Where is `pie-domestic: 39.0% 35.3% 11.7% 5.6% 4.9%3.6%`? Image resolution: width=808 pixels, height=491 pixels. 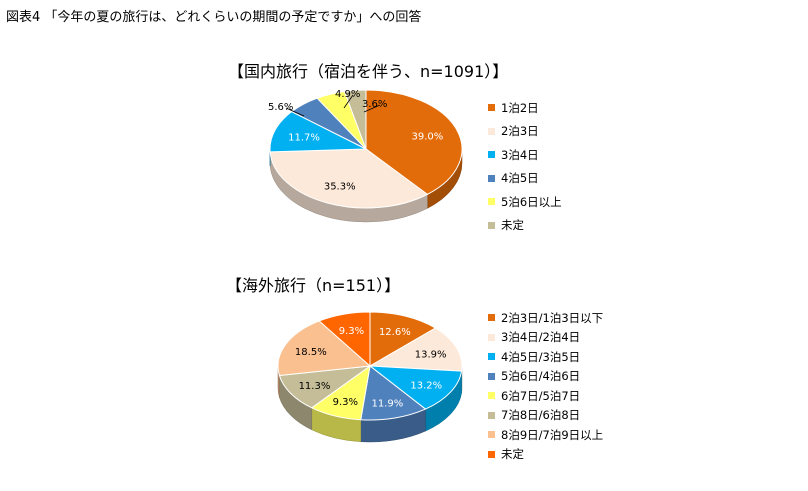 pie-domestic: 39.0% 35.3% 11.7% 5.6% 4.9%3.6% is located at coordinates (365, 156).